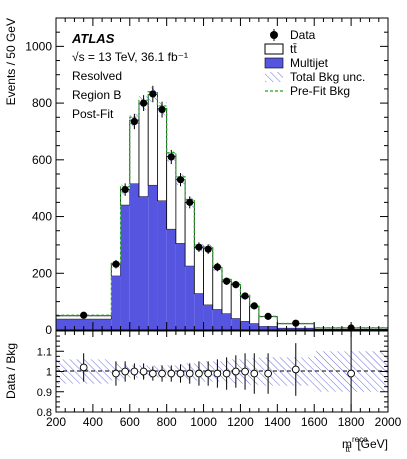 The width and height of the screenshot is (407, 459). I want to click on x-tick-label: 1600, so click(314, 422).